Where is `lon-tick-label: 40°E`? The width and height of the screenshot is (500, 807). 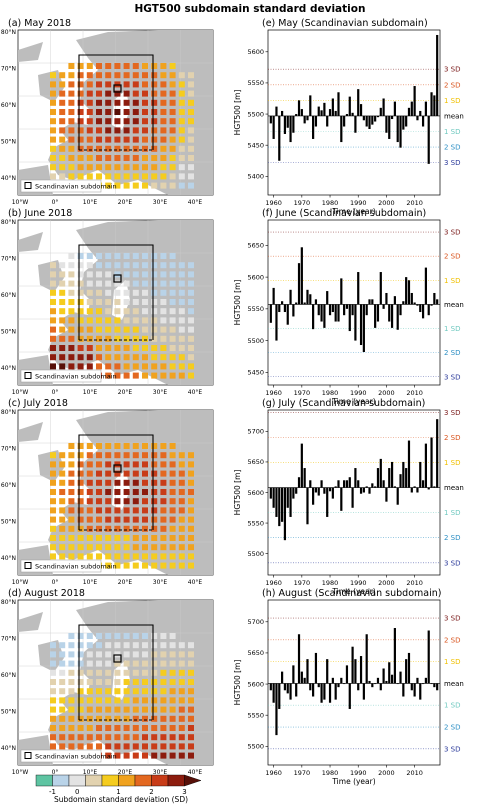 lon-tick-label: 40°E is located at coordinates (195, 772).